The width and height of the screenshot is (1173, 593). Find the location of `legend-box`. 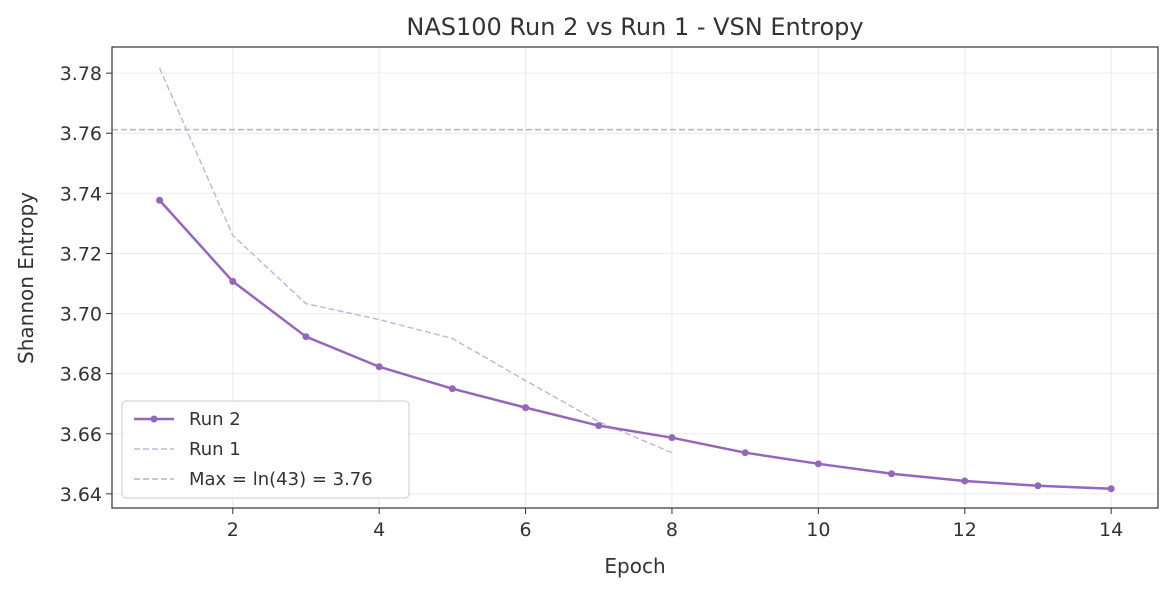

legend-box is located at coordinates (265, 449).